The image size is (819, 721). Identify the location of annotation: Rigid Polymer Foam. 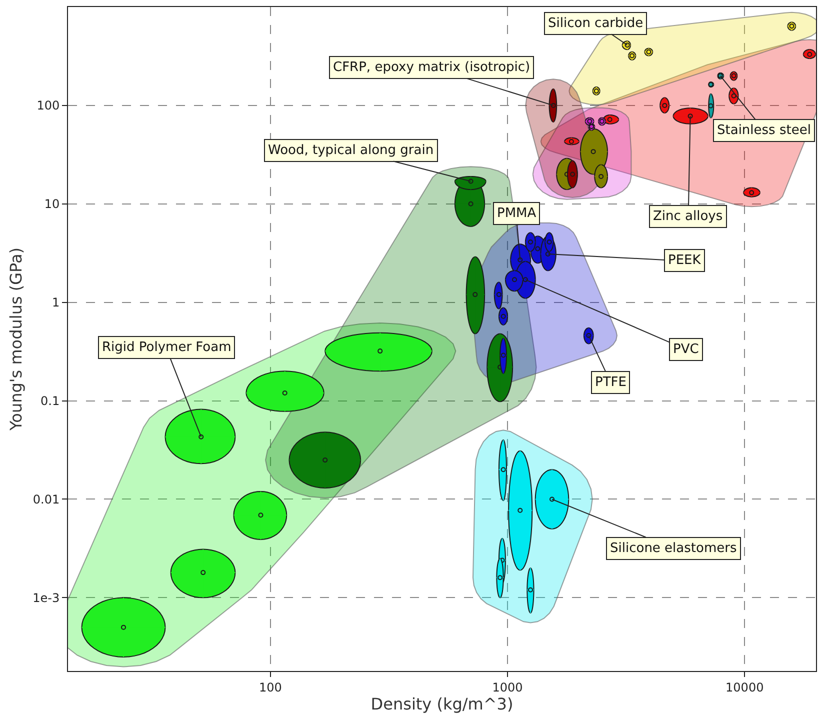
(167, 347).